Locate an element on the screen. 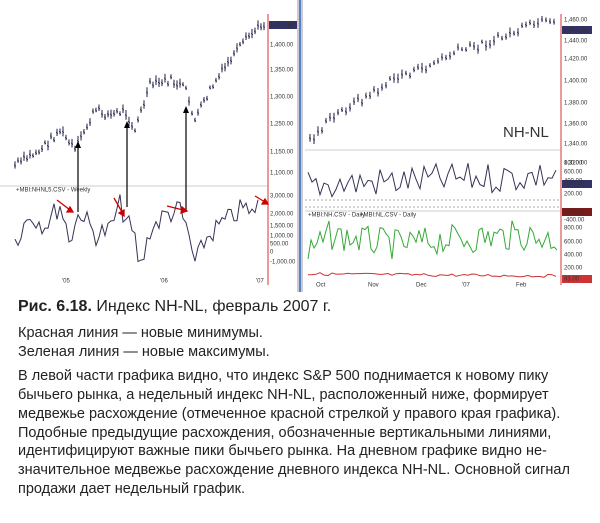 This screenshot has height=523, width=600. date-label: Oct is located at coordinates (321, 286).